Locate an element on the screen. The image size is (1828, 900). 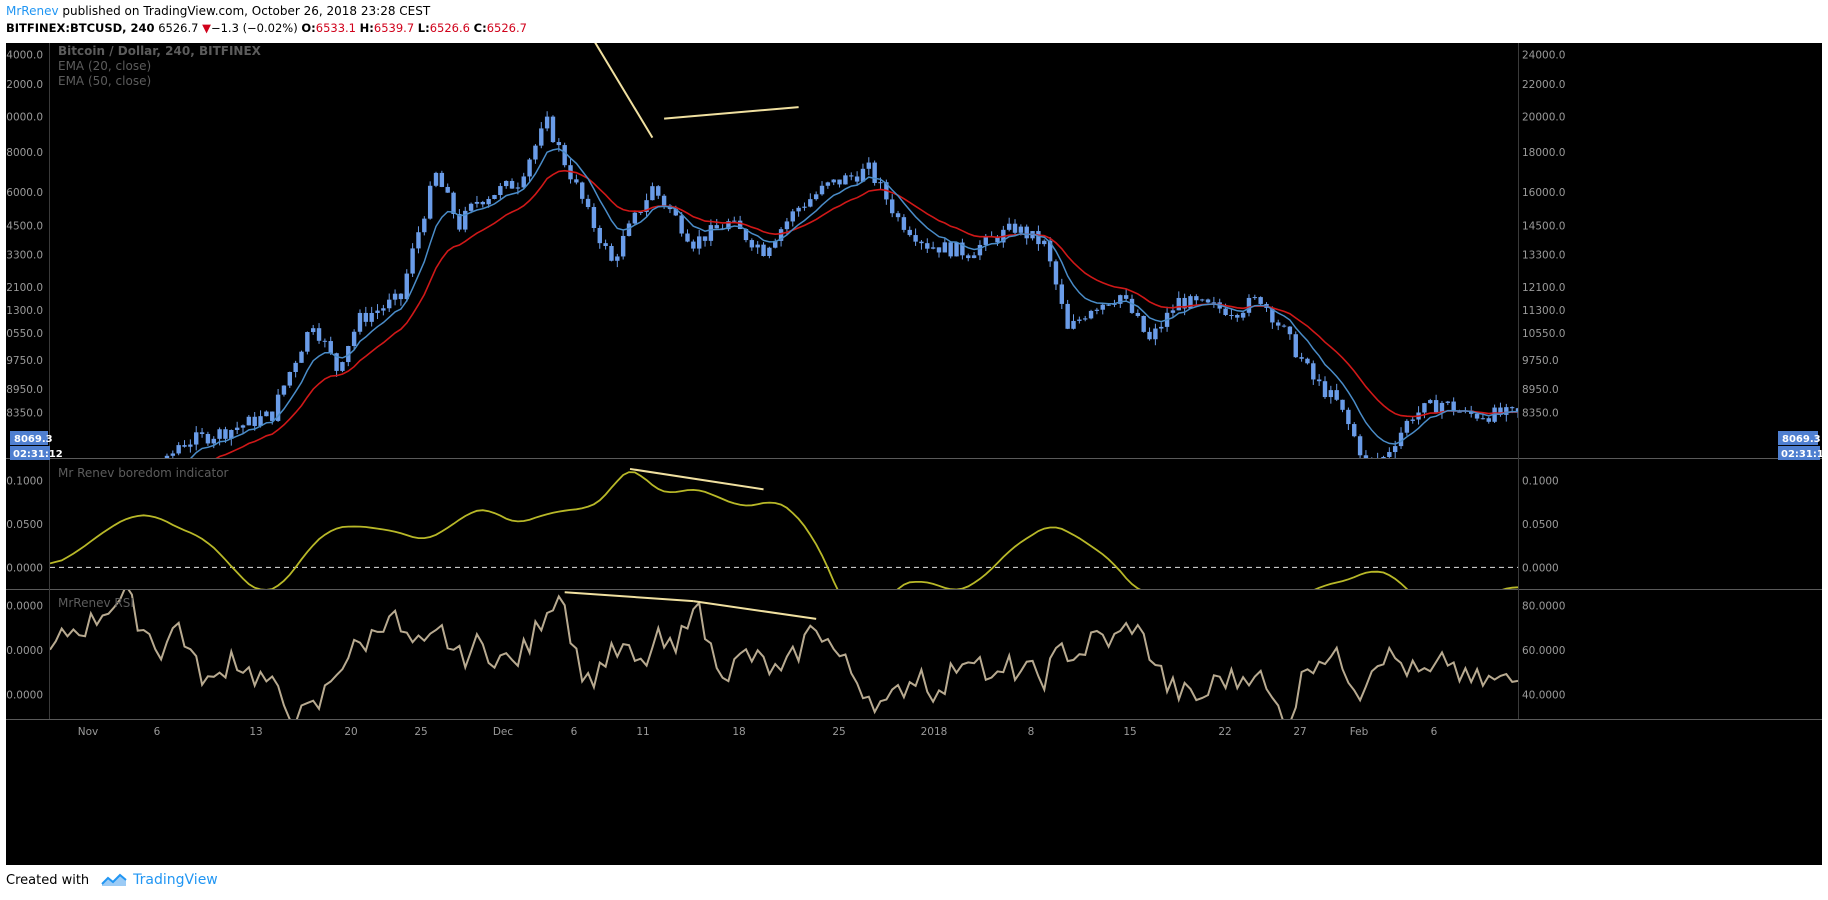
low-label: L: is located at coordinates (423, 28).